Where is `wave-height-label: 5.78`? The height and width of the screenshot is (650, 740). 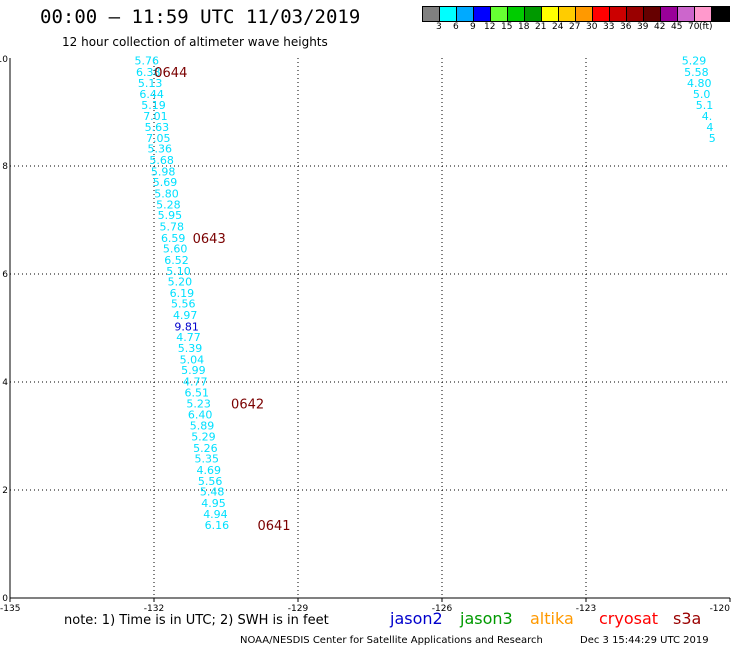 wave-height-label: 5.78 is located at coordinates (172, 226).